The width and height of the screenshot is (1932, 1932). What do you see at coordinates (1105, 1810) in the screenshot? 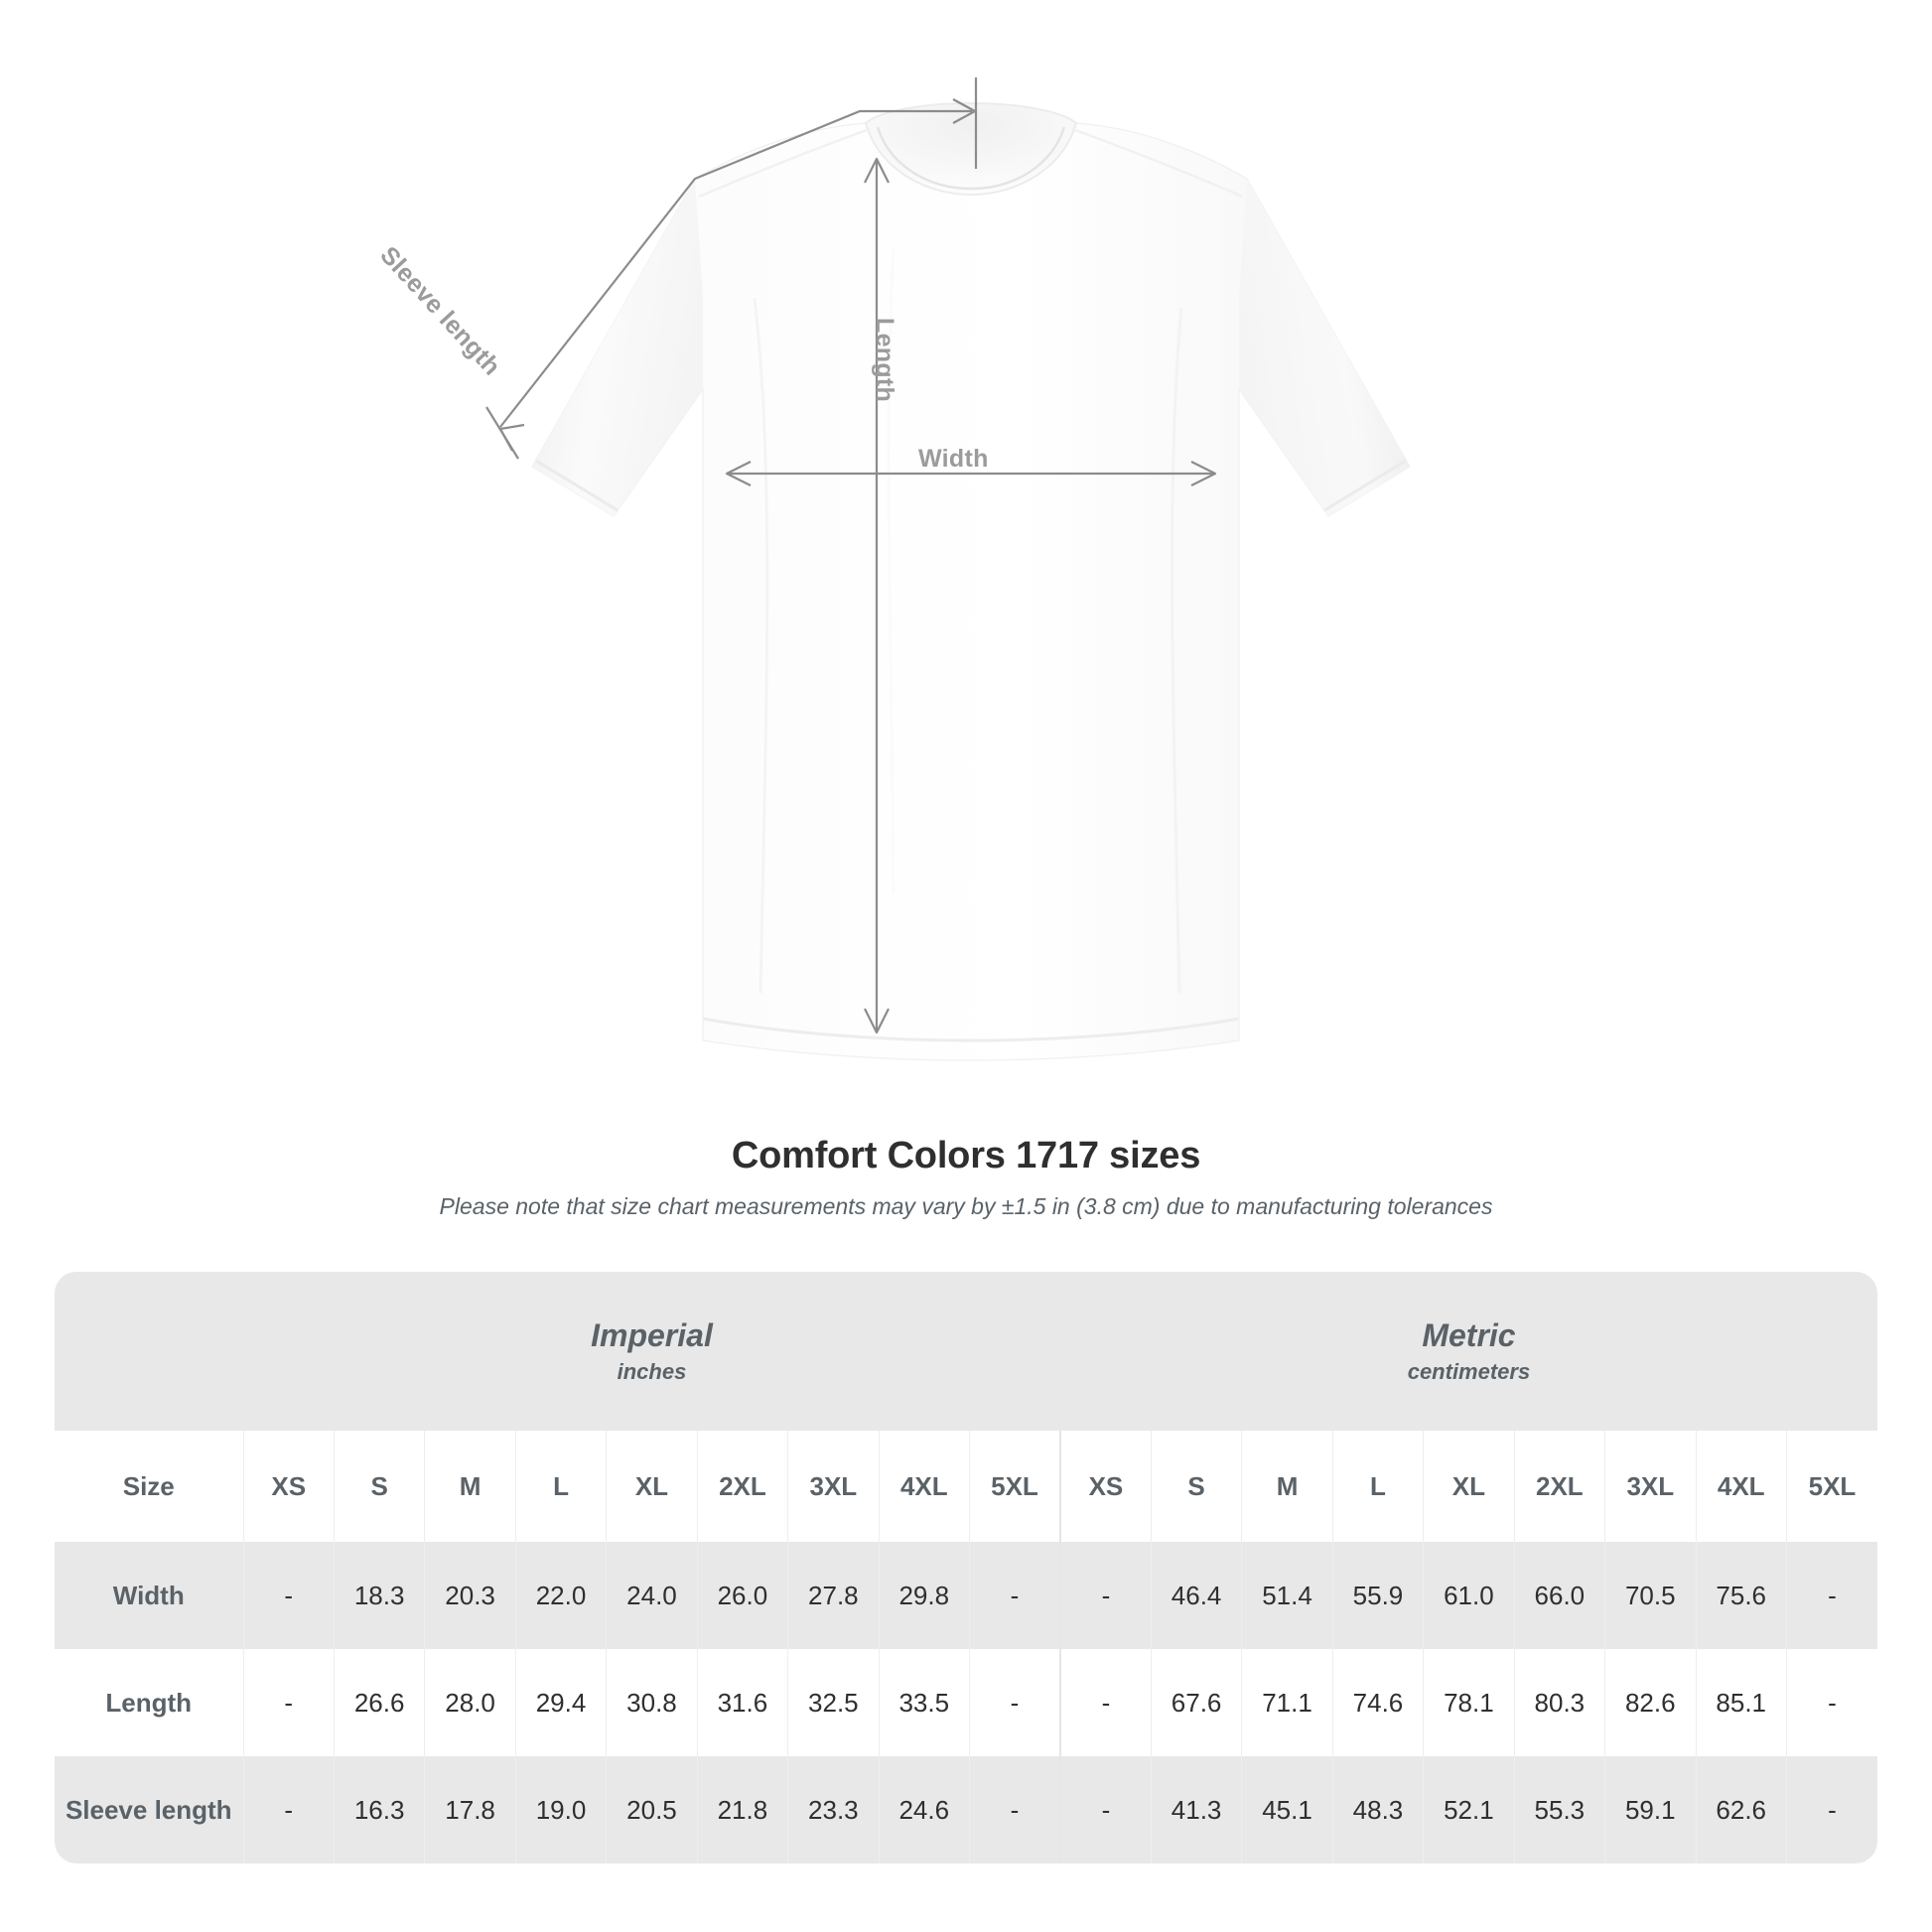
I see `cell-sleeve-length-metric-xs: -` at bounding box center [1105, 1810].